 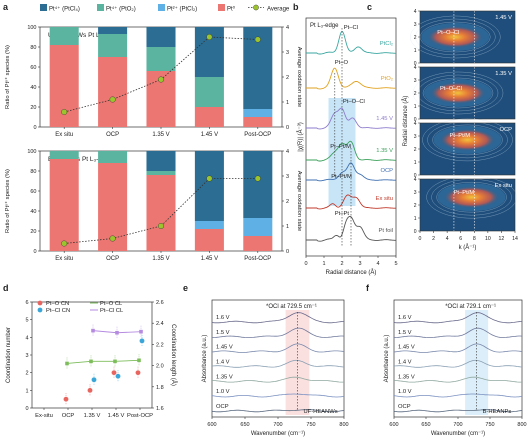 I want to click on legend-label: Pt⁰, so click(x=231, y=9).